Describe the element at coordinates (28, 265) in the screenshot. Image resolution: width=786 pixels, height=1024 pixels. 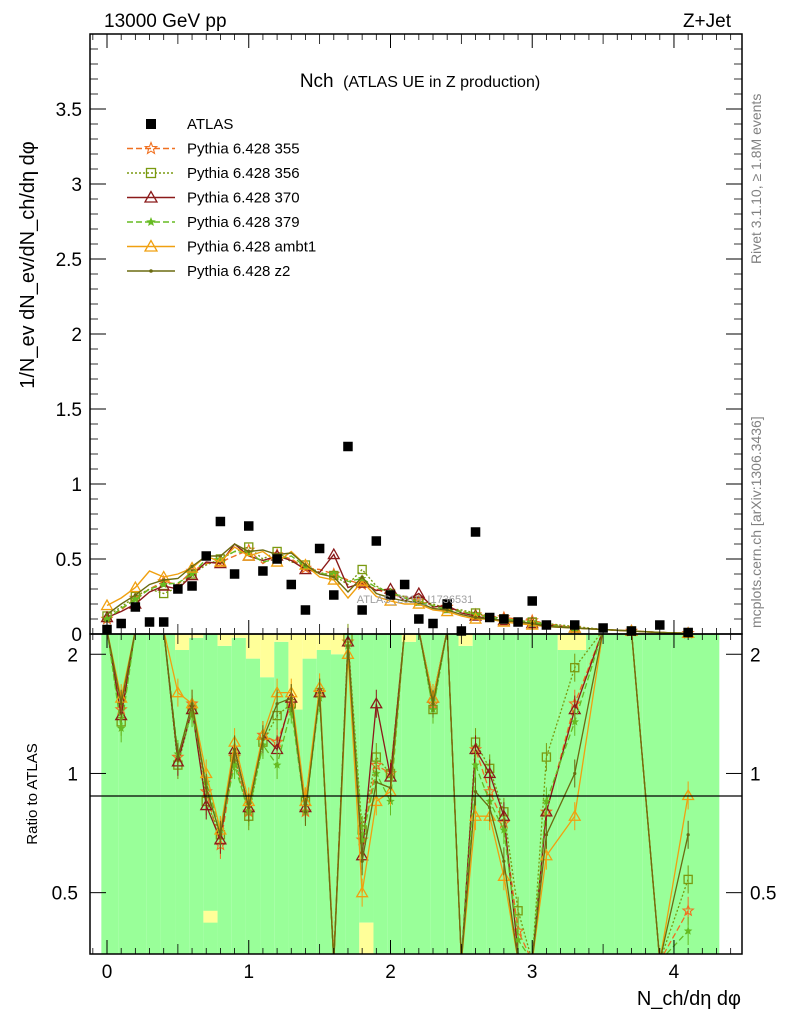
I see `y-axis-title-text: 1/N_ev dN_ev/dN_ch/dη dφ` at that location.